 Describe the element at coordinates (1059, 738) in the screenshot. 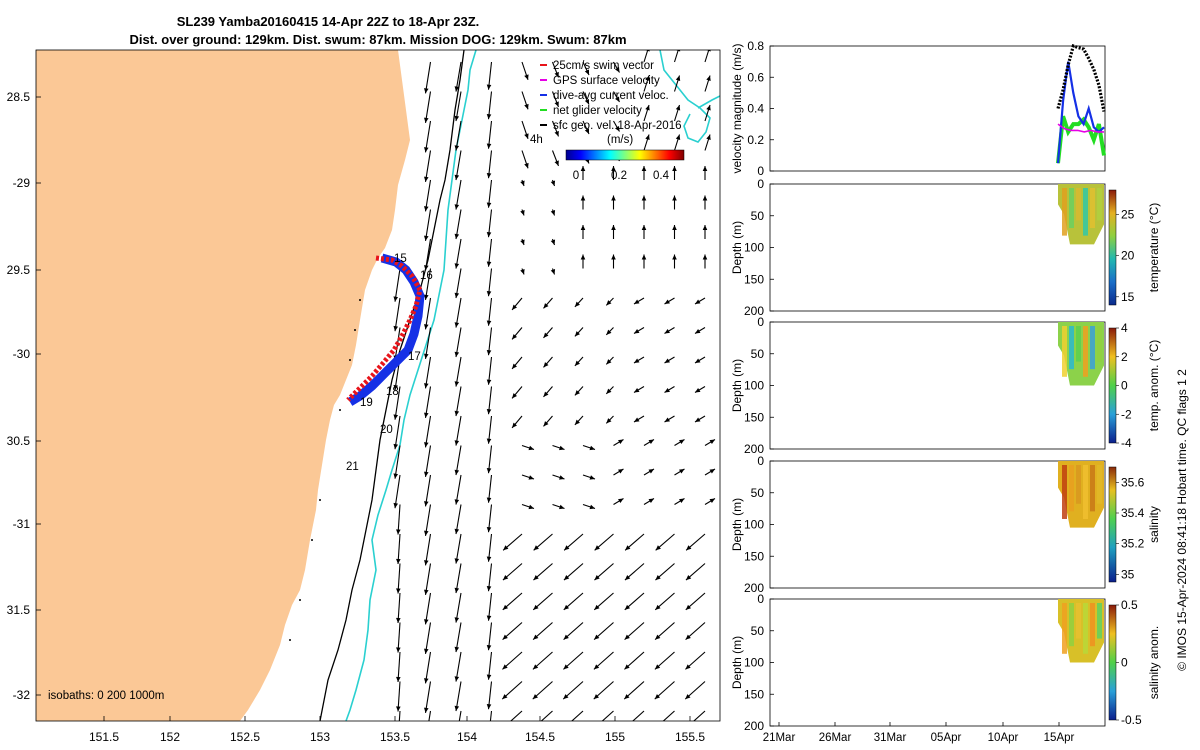

I see `time-xtick-label: 15Apr` at that location.